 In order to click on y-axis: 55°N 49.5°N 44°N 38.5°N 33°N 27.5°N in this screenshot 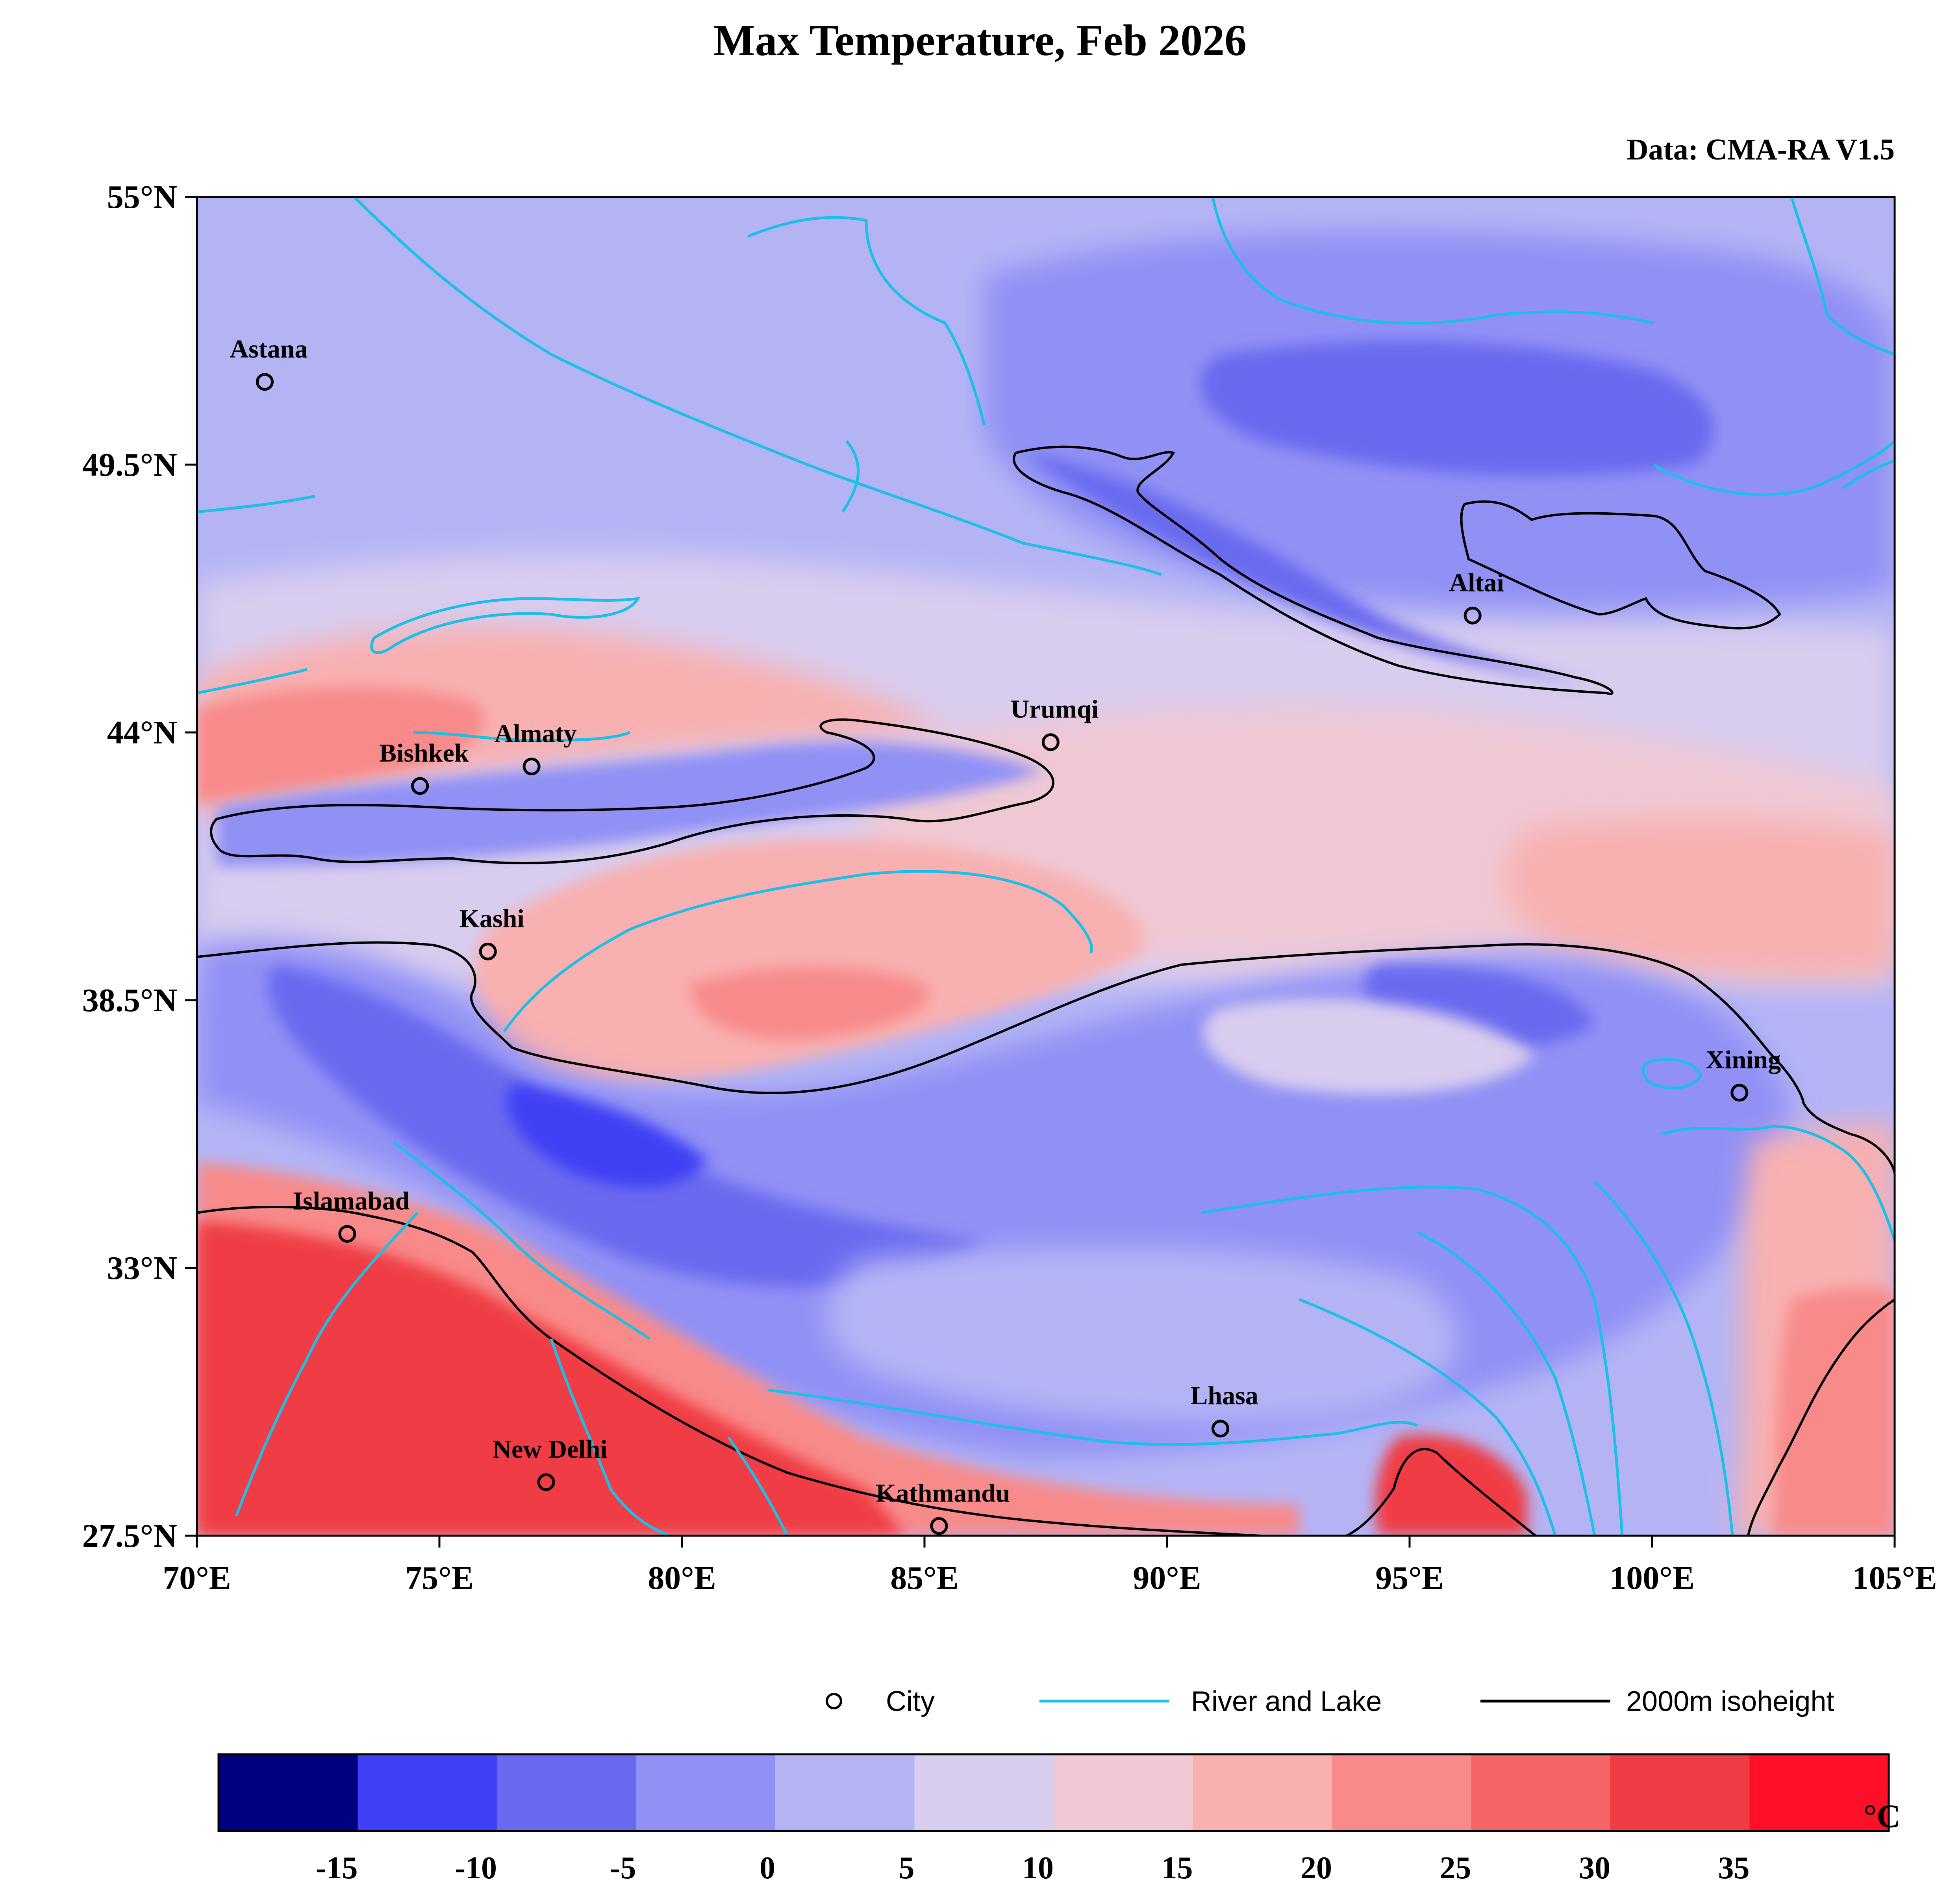, I will do `click(139, 866)`.